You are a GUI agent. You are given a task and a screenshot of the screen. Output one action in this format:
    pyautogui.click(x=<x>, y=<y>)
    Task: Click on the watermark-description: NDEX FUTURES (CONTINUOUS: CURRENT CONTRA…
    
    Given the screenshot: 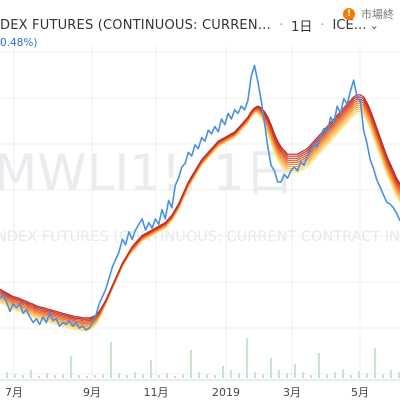 What is the action you would take?
    pyautogui.click(x=200, y=237)
    